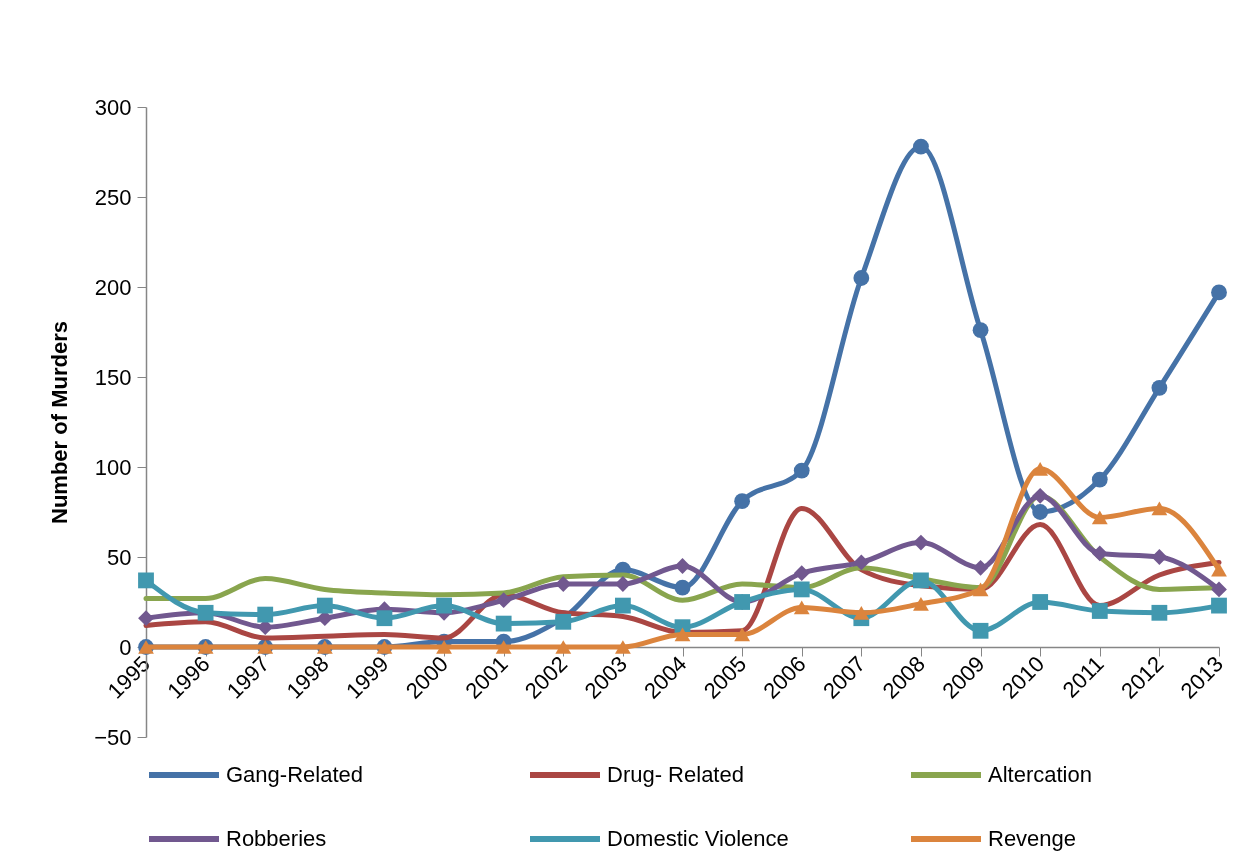  What do you see at coordinates (276, 838) in the screenshot?
I see `legend-label: Robberies` at bounding box center [276, 838].